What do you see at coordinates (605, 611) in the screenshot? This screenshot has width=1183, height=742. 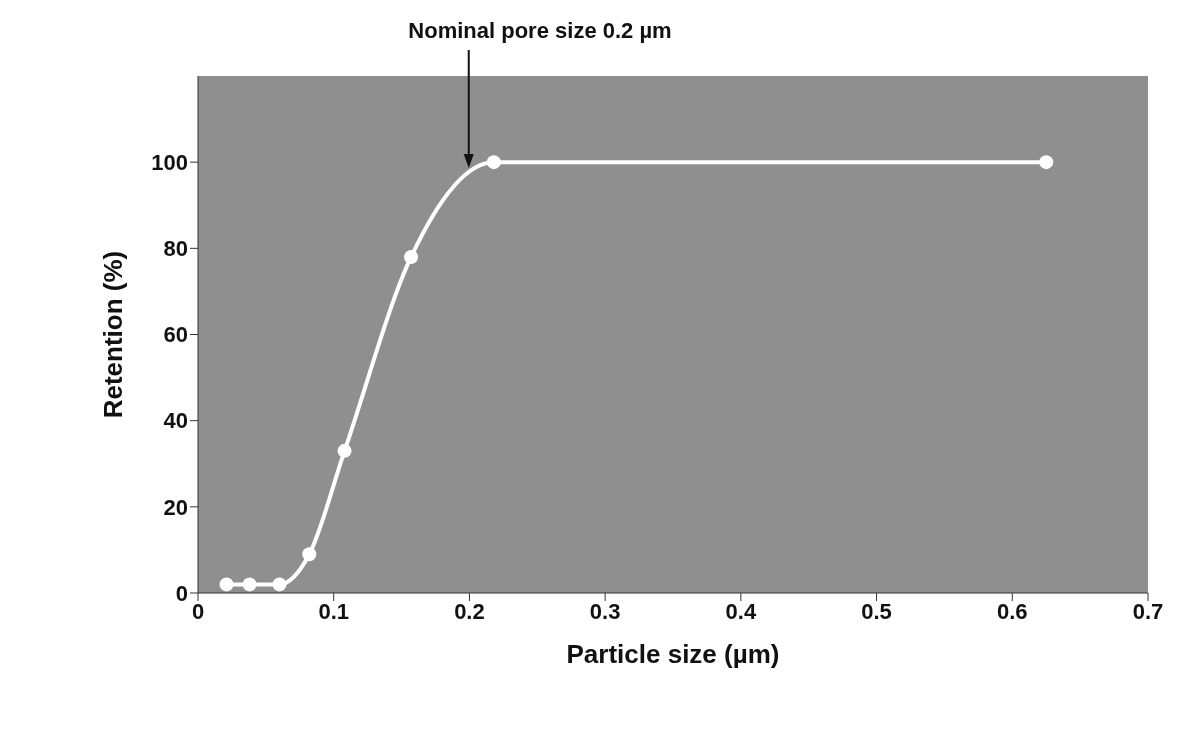 I see `x-tick-label: 0.3` at bounding box center [605, 611].